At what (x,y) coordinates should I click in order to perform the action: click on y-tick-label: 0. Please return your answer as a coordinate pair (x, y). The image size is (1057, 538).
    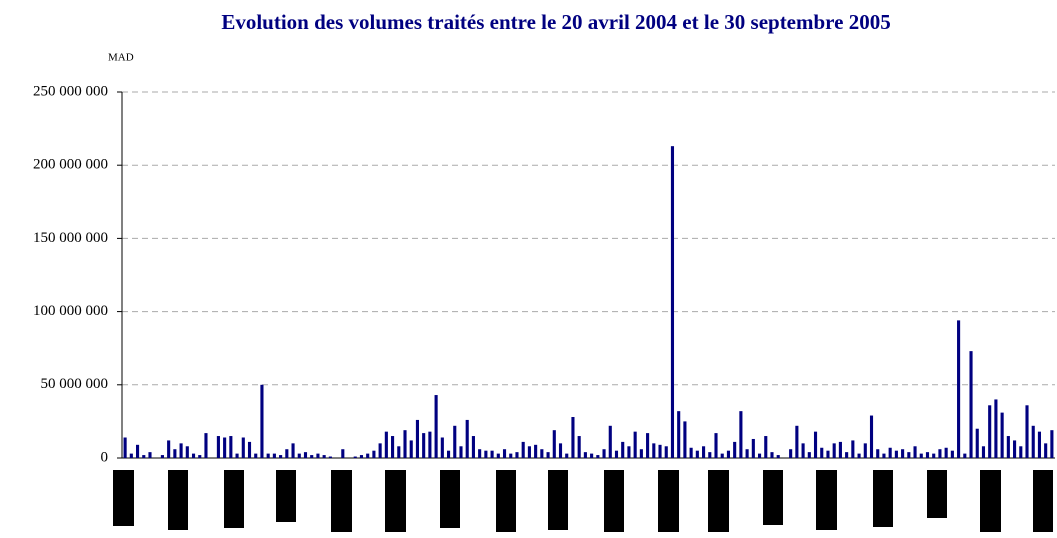
    Looking at the image, I should click on (105, 457).